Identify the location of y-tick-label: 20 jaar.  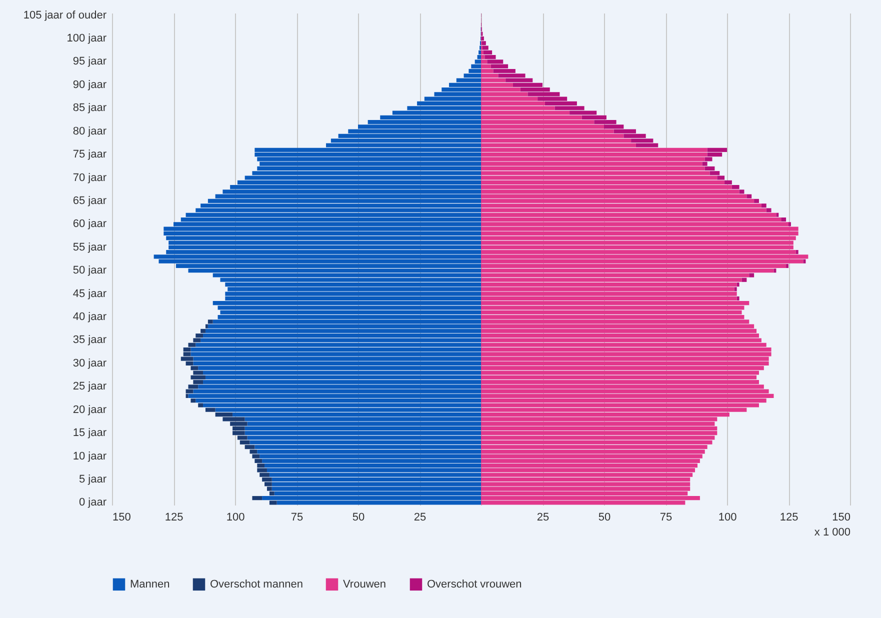
(89, 410).